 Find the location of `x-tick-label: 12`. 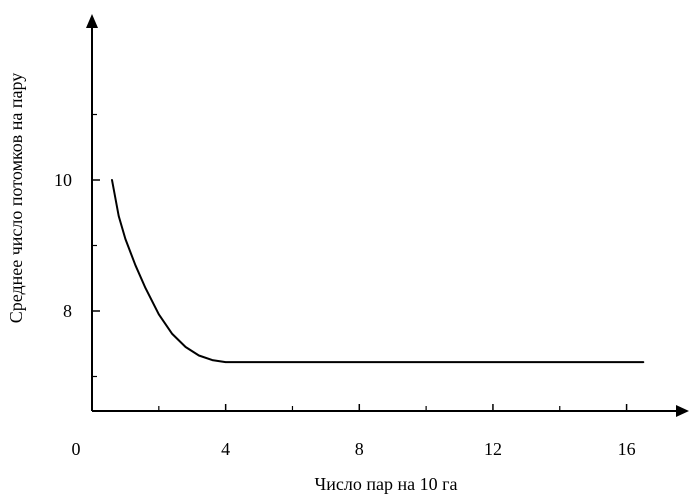

x-tick-label: 12 is located at coordinates (493, 449).